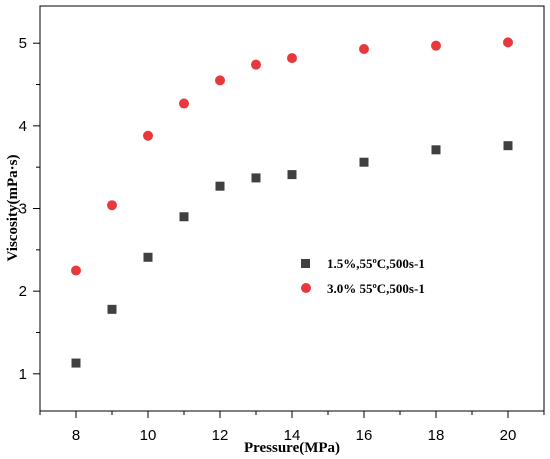 Image resolution: width=550 pixels, height=459 pixels. What do you see at coordinates (363, 276) in the screenshot?
I see `legend: 1.5%,55ºC,500s-1 3.0% 55ºC,500s-1` at bounding box center [363, 276].